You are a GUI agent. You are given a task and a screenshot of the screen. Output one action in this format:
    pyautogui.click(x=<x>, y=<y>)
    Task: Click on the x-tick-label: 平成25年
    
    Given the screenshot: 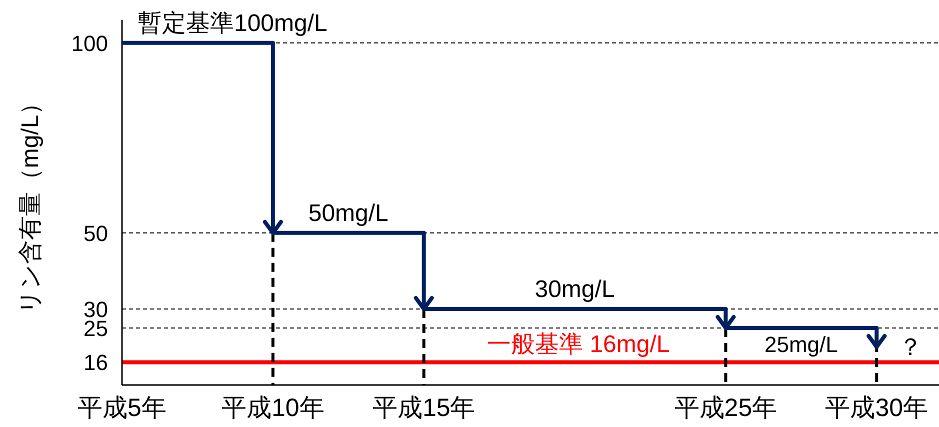 What is the action you would take?
    pyautogui.click(x=726, y=408)
    